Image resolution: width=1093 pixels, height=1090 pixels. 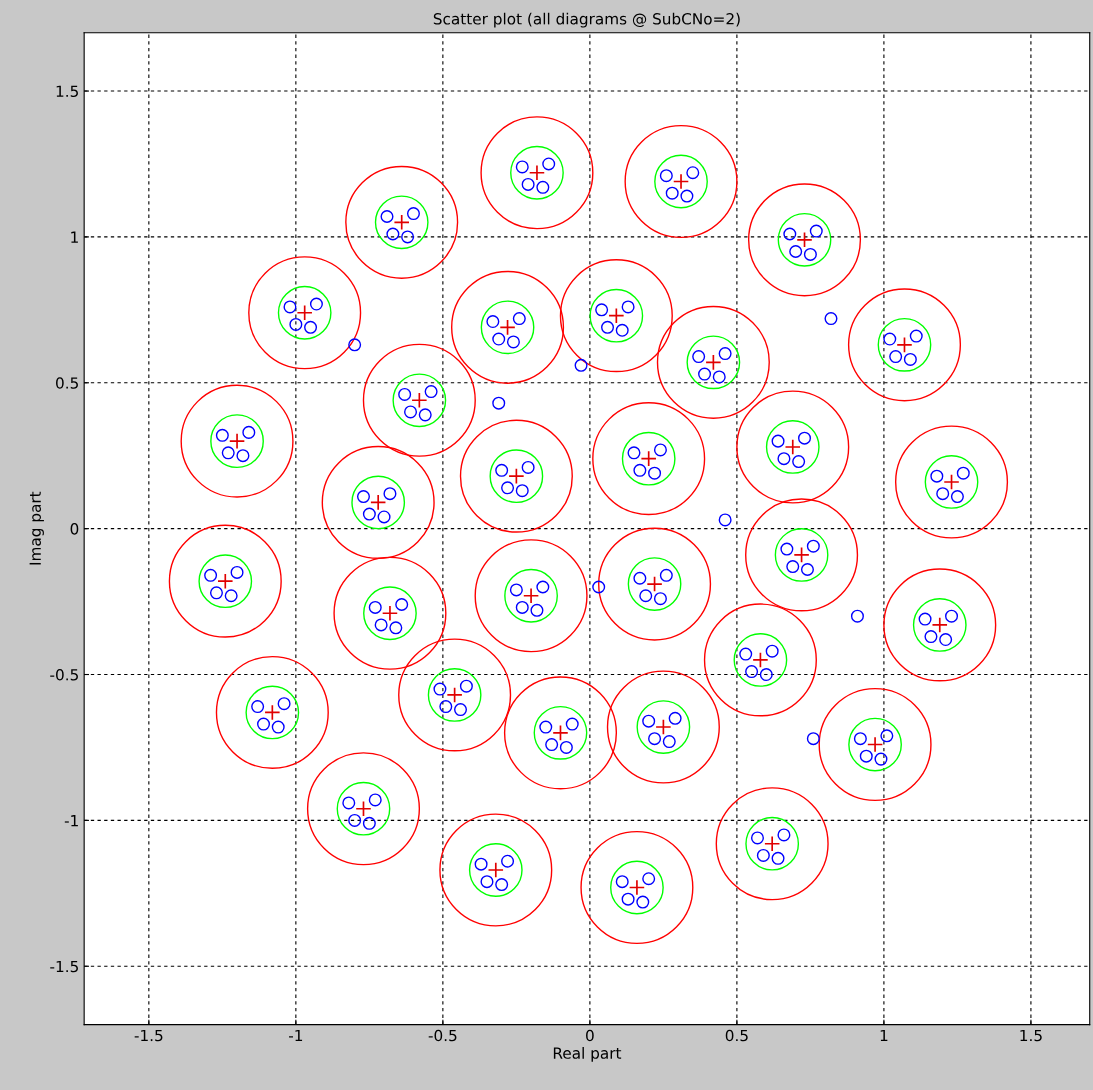 What do you see at coordinates (64, 674) in the screenshot?
I see `y-tick-label: -0.5` at bounding box center [64, 674].